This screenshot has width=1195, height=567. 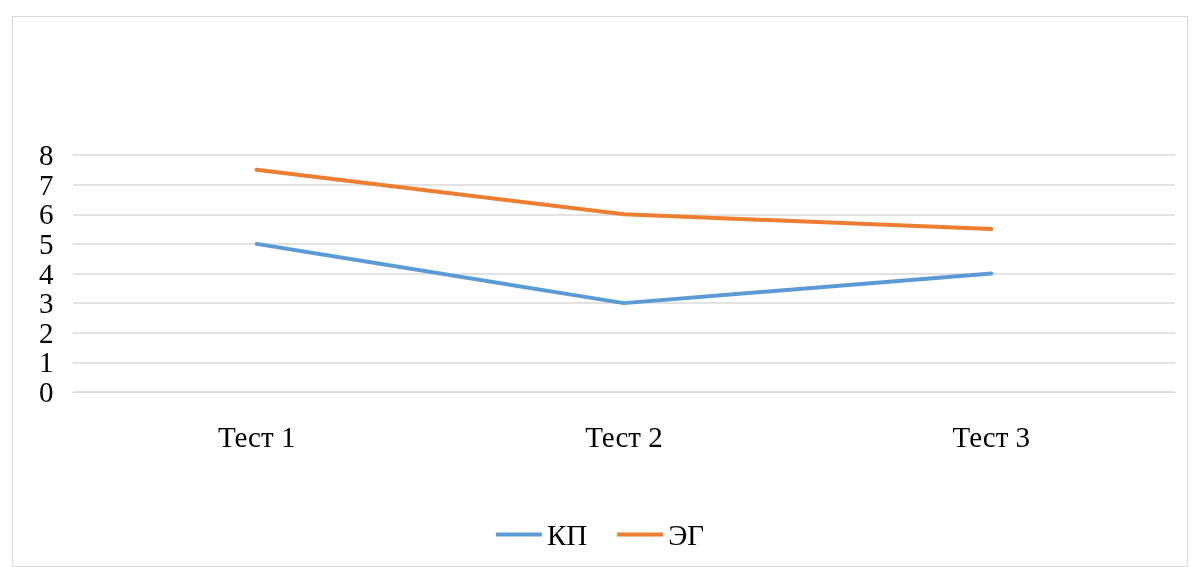 What do you see at coordinates (46, 273) in the screenshot?
I see `y-tick-label: 4` at bounding box center [46, 273].